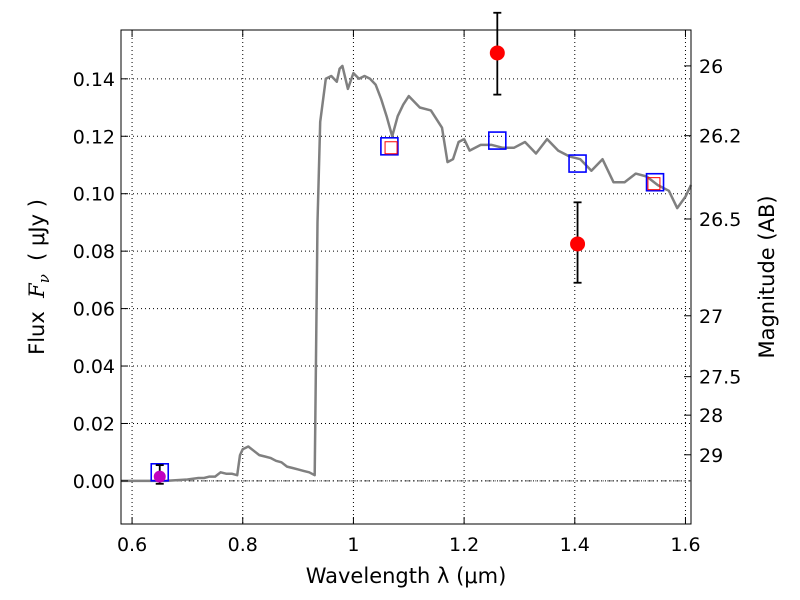 Image resolution: width=800 pixels, height=600 pixels. What do you see at coordinates (94, 367) in the screenshot?
I see `y-tick-label: 0.04` at bounding box center [94, 367].